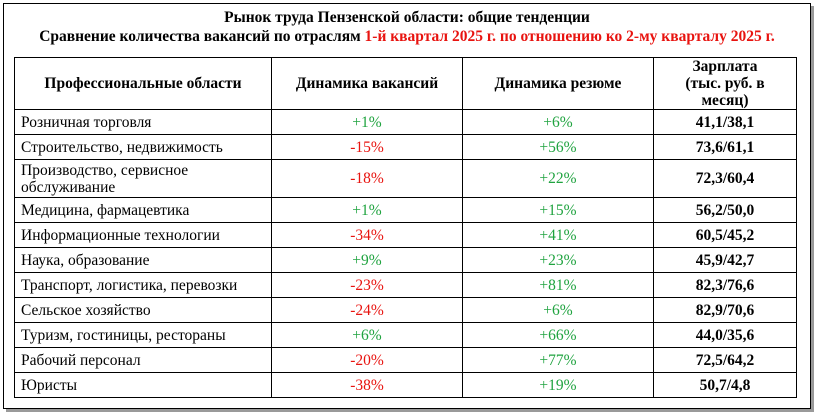 This screenshot has width=816, height=414. Describe the element at coordinates (558, 285) in the screenshot. I see `cell-resumes: +81%` at that location.